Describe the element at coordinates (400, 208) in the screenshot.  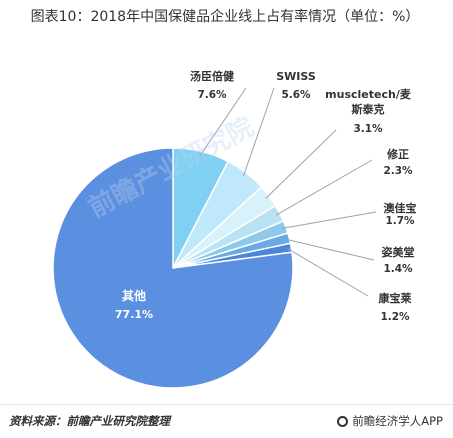
I see `slice-label: 澳佳宝` at that location.